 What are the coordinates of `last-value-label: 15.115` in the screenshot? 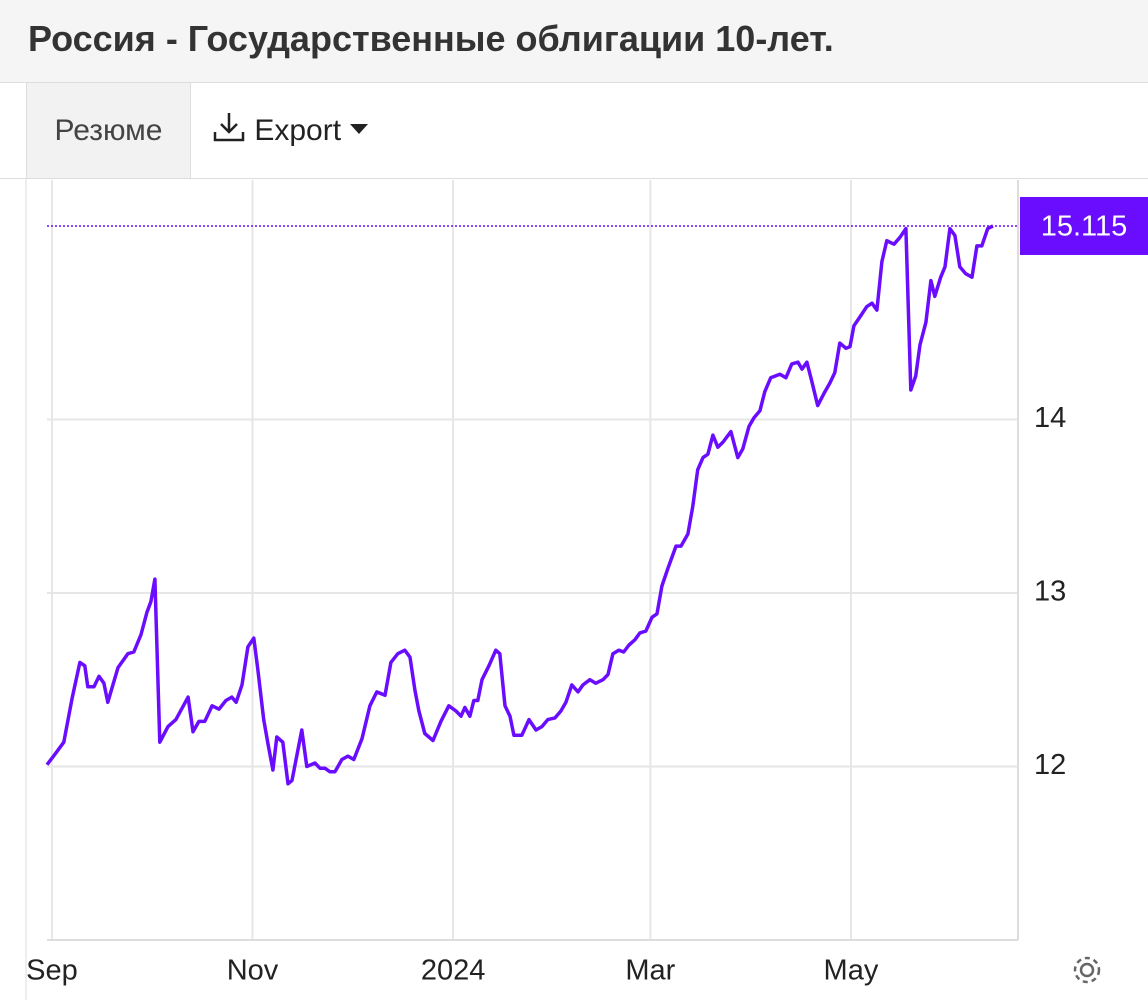 It's located at (1084, 227).